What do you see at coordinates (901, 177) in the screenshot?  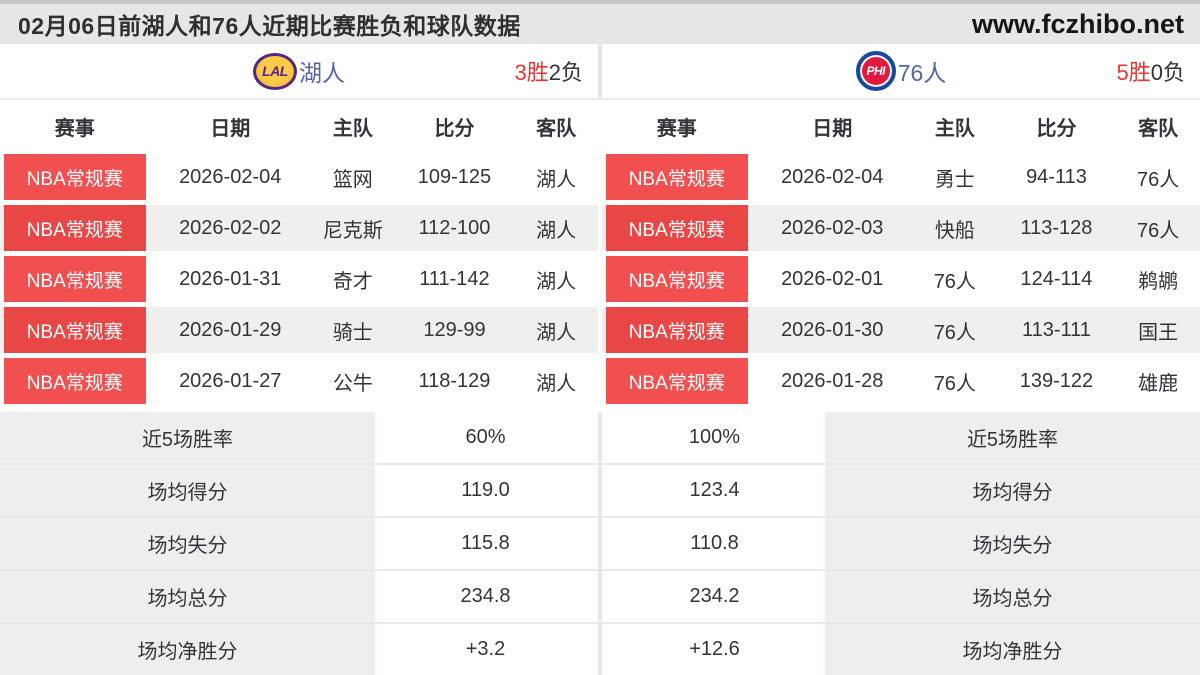 I see `table-row: NBA常规赛 2026-02-04 勇士 94-113 76人` at bounding box center [901, 177].